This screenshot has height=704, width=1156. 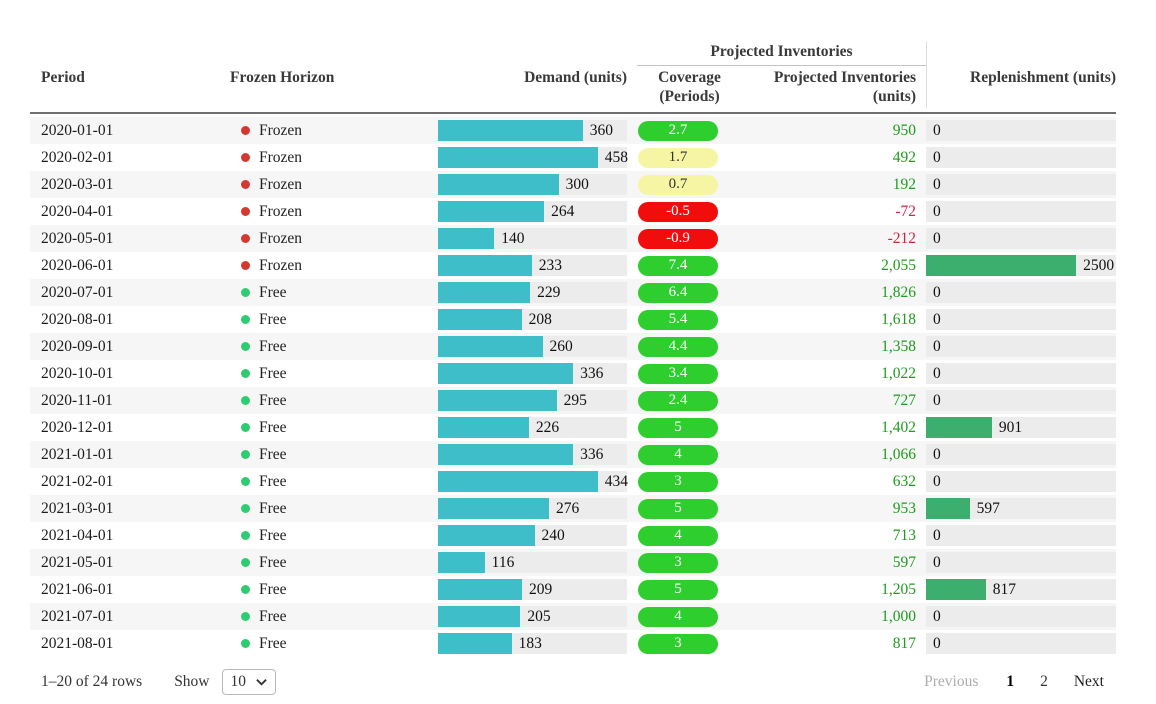 What do you see at coordinates (904, 535) in the screenshot?
I see `projected-inventories-value: 713` at bounding box center [904, 535].